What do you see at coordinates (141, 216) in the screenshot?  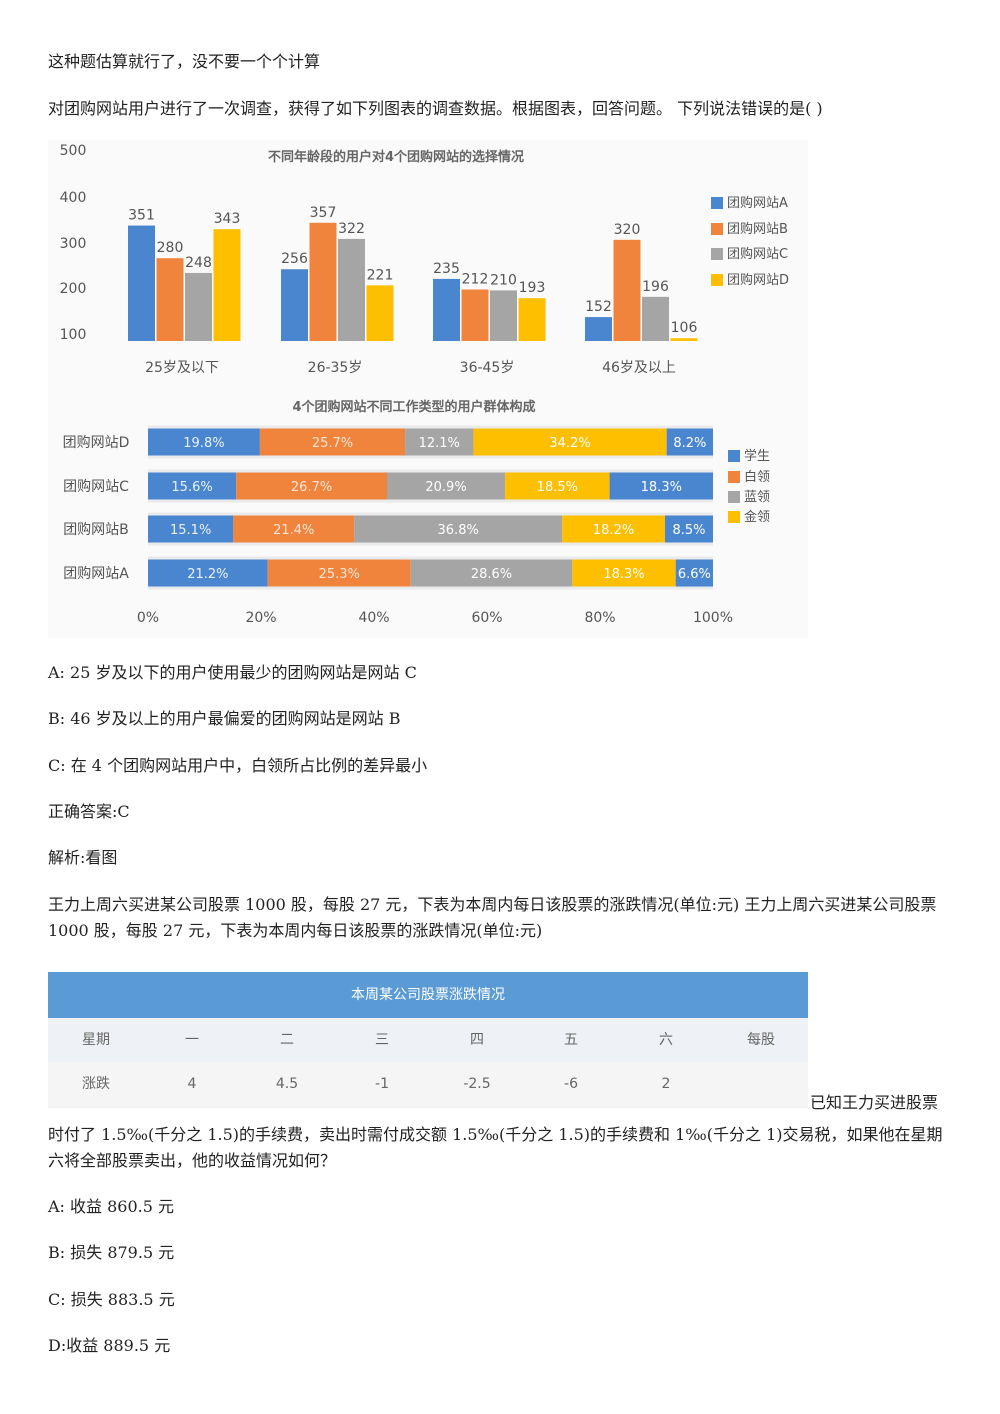 I see `chart1-data-label: 351` at bounding box center [141, 216].